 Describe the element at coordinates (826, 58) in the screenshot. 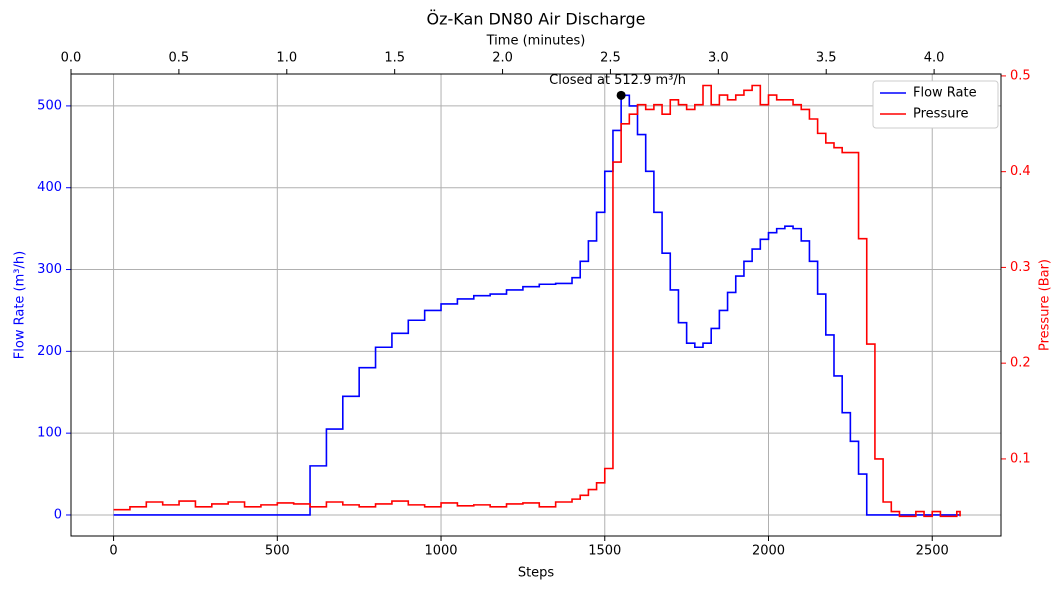

I see `x2-tick-label: 3.5` at that location.